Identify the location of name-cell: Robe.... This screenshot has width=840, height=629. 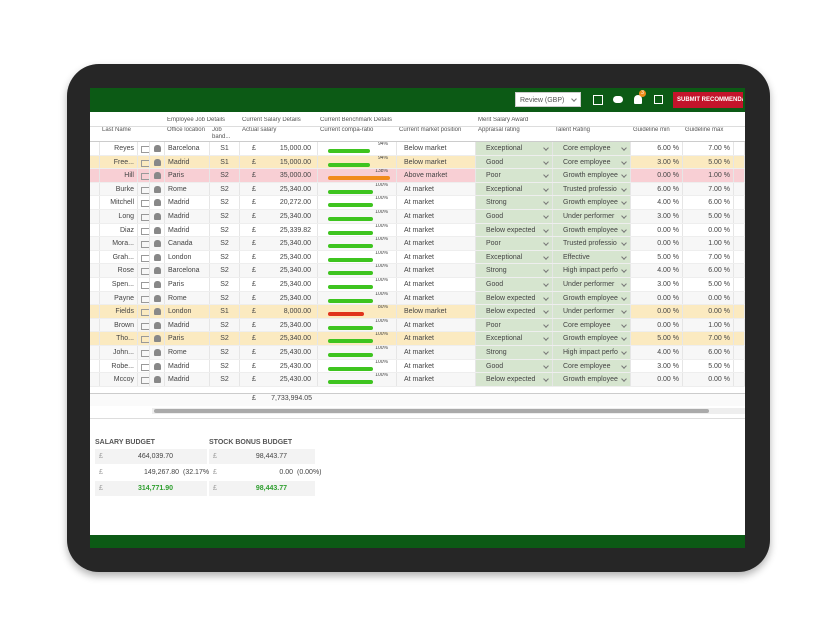
(119, 366).